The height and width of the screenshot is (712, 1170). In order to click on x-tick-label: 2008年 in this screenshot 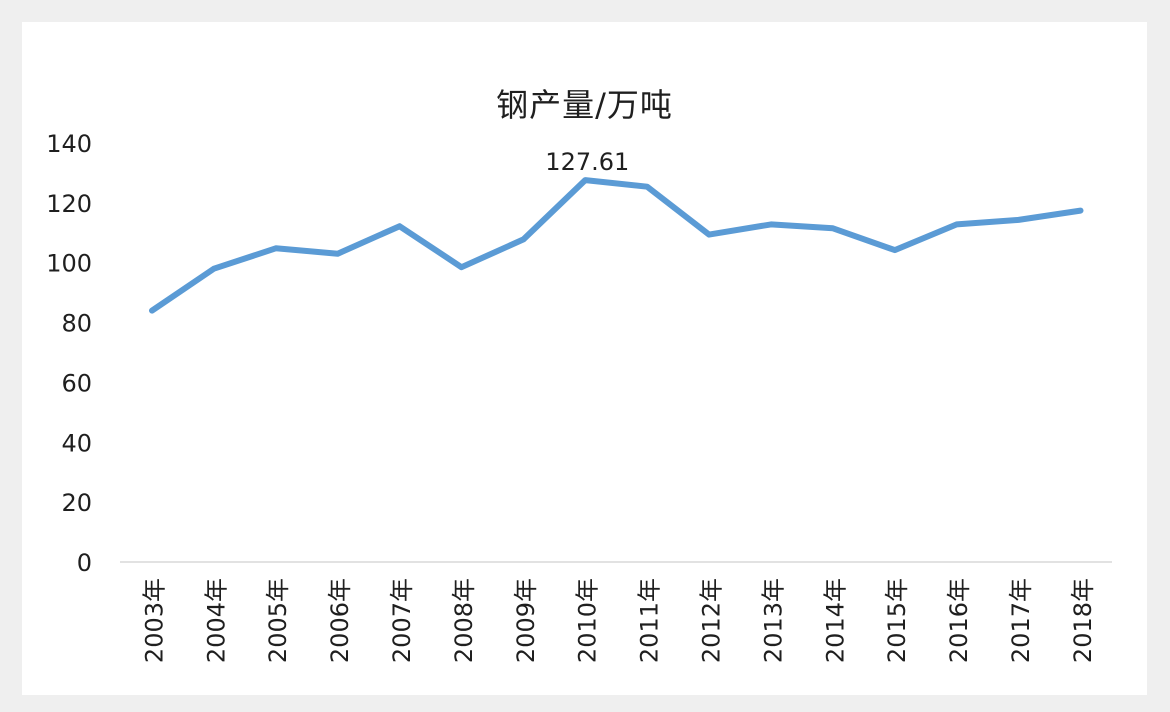, I will do `click(464, 620)`.